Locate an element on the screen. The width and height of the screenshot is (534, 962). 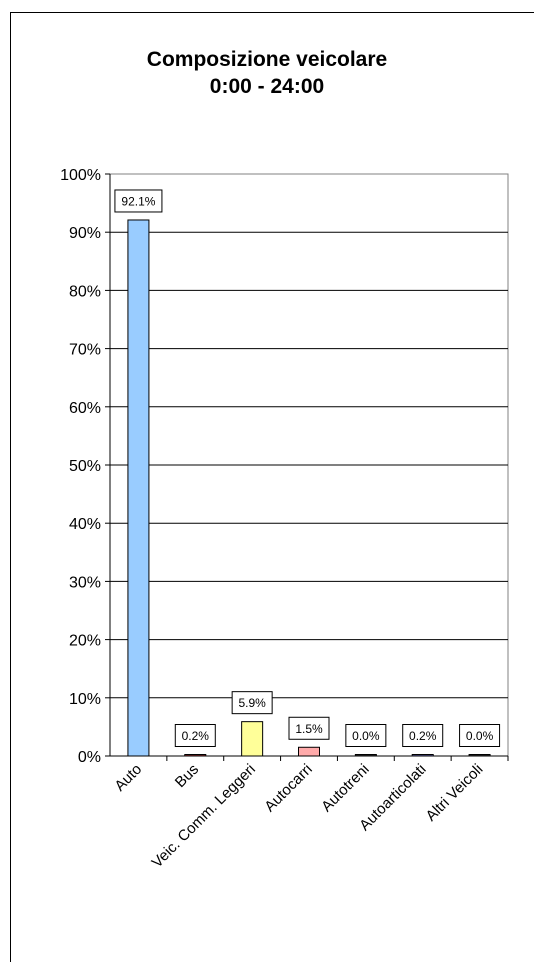
x-category-label: Altri Veicoli is located at coordinates (455, 793).